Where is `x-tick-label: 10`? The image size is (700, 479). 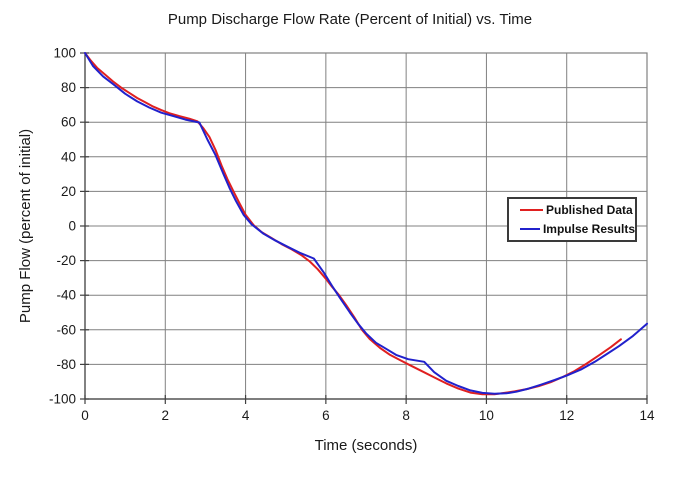 x-tick-label: 10 is located at coordinates (486, 415).